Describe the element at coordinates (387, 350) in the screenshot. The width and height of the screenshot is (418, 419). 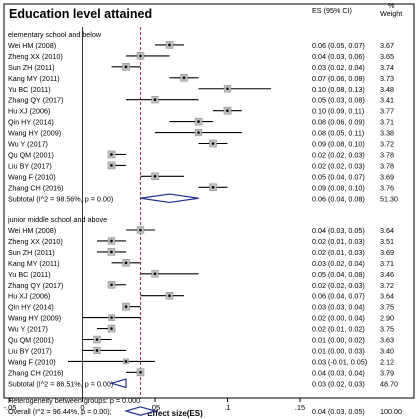
I see `study-weight-value: 3.40` at that location.